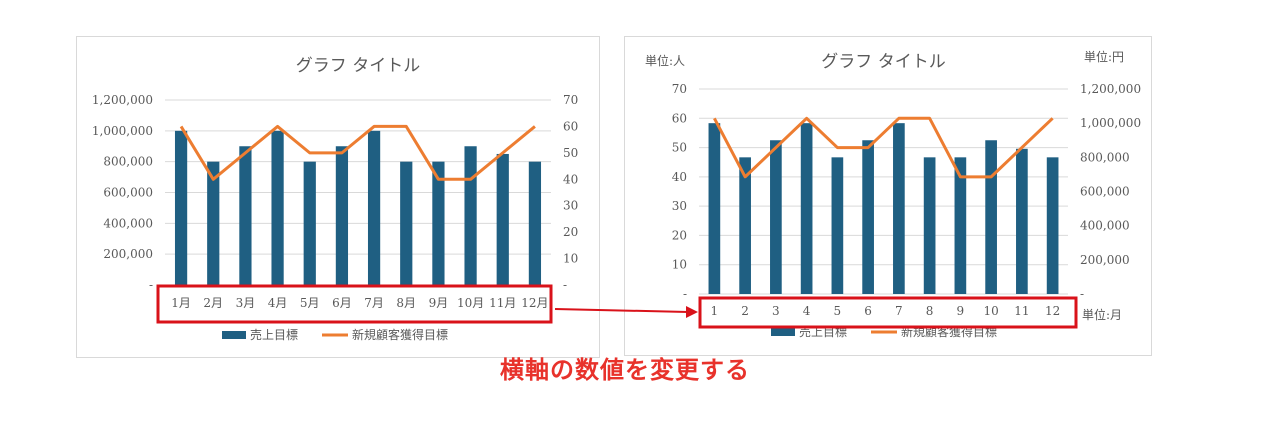 This screenshot has width=1280, height=433. What do you see at coordinates (679, 89) in the screenshot?
I see `y-left-tick-label: 70` at bounding box center [679, 89].